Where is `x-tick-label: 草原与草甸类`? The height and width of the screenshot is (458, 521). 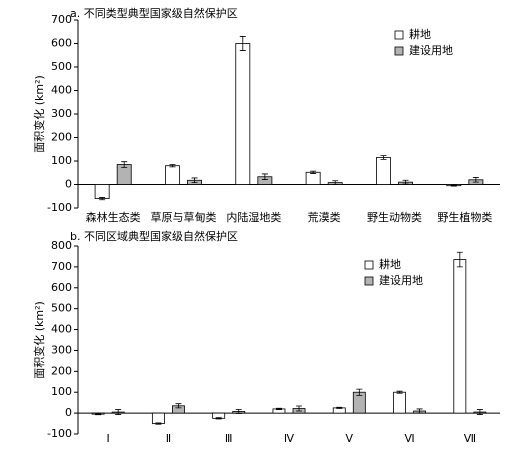
x-tick-label: 草原与草甸类 is located at coordinates (184, 217).